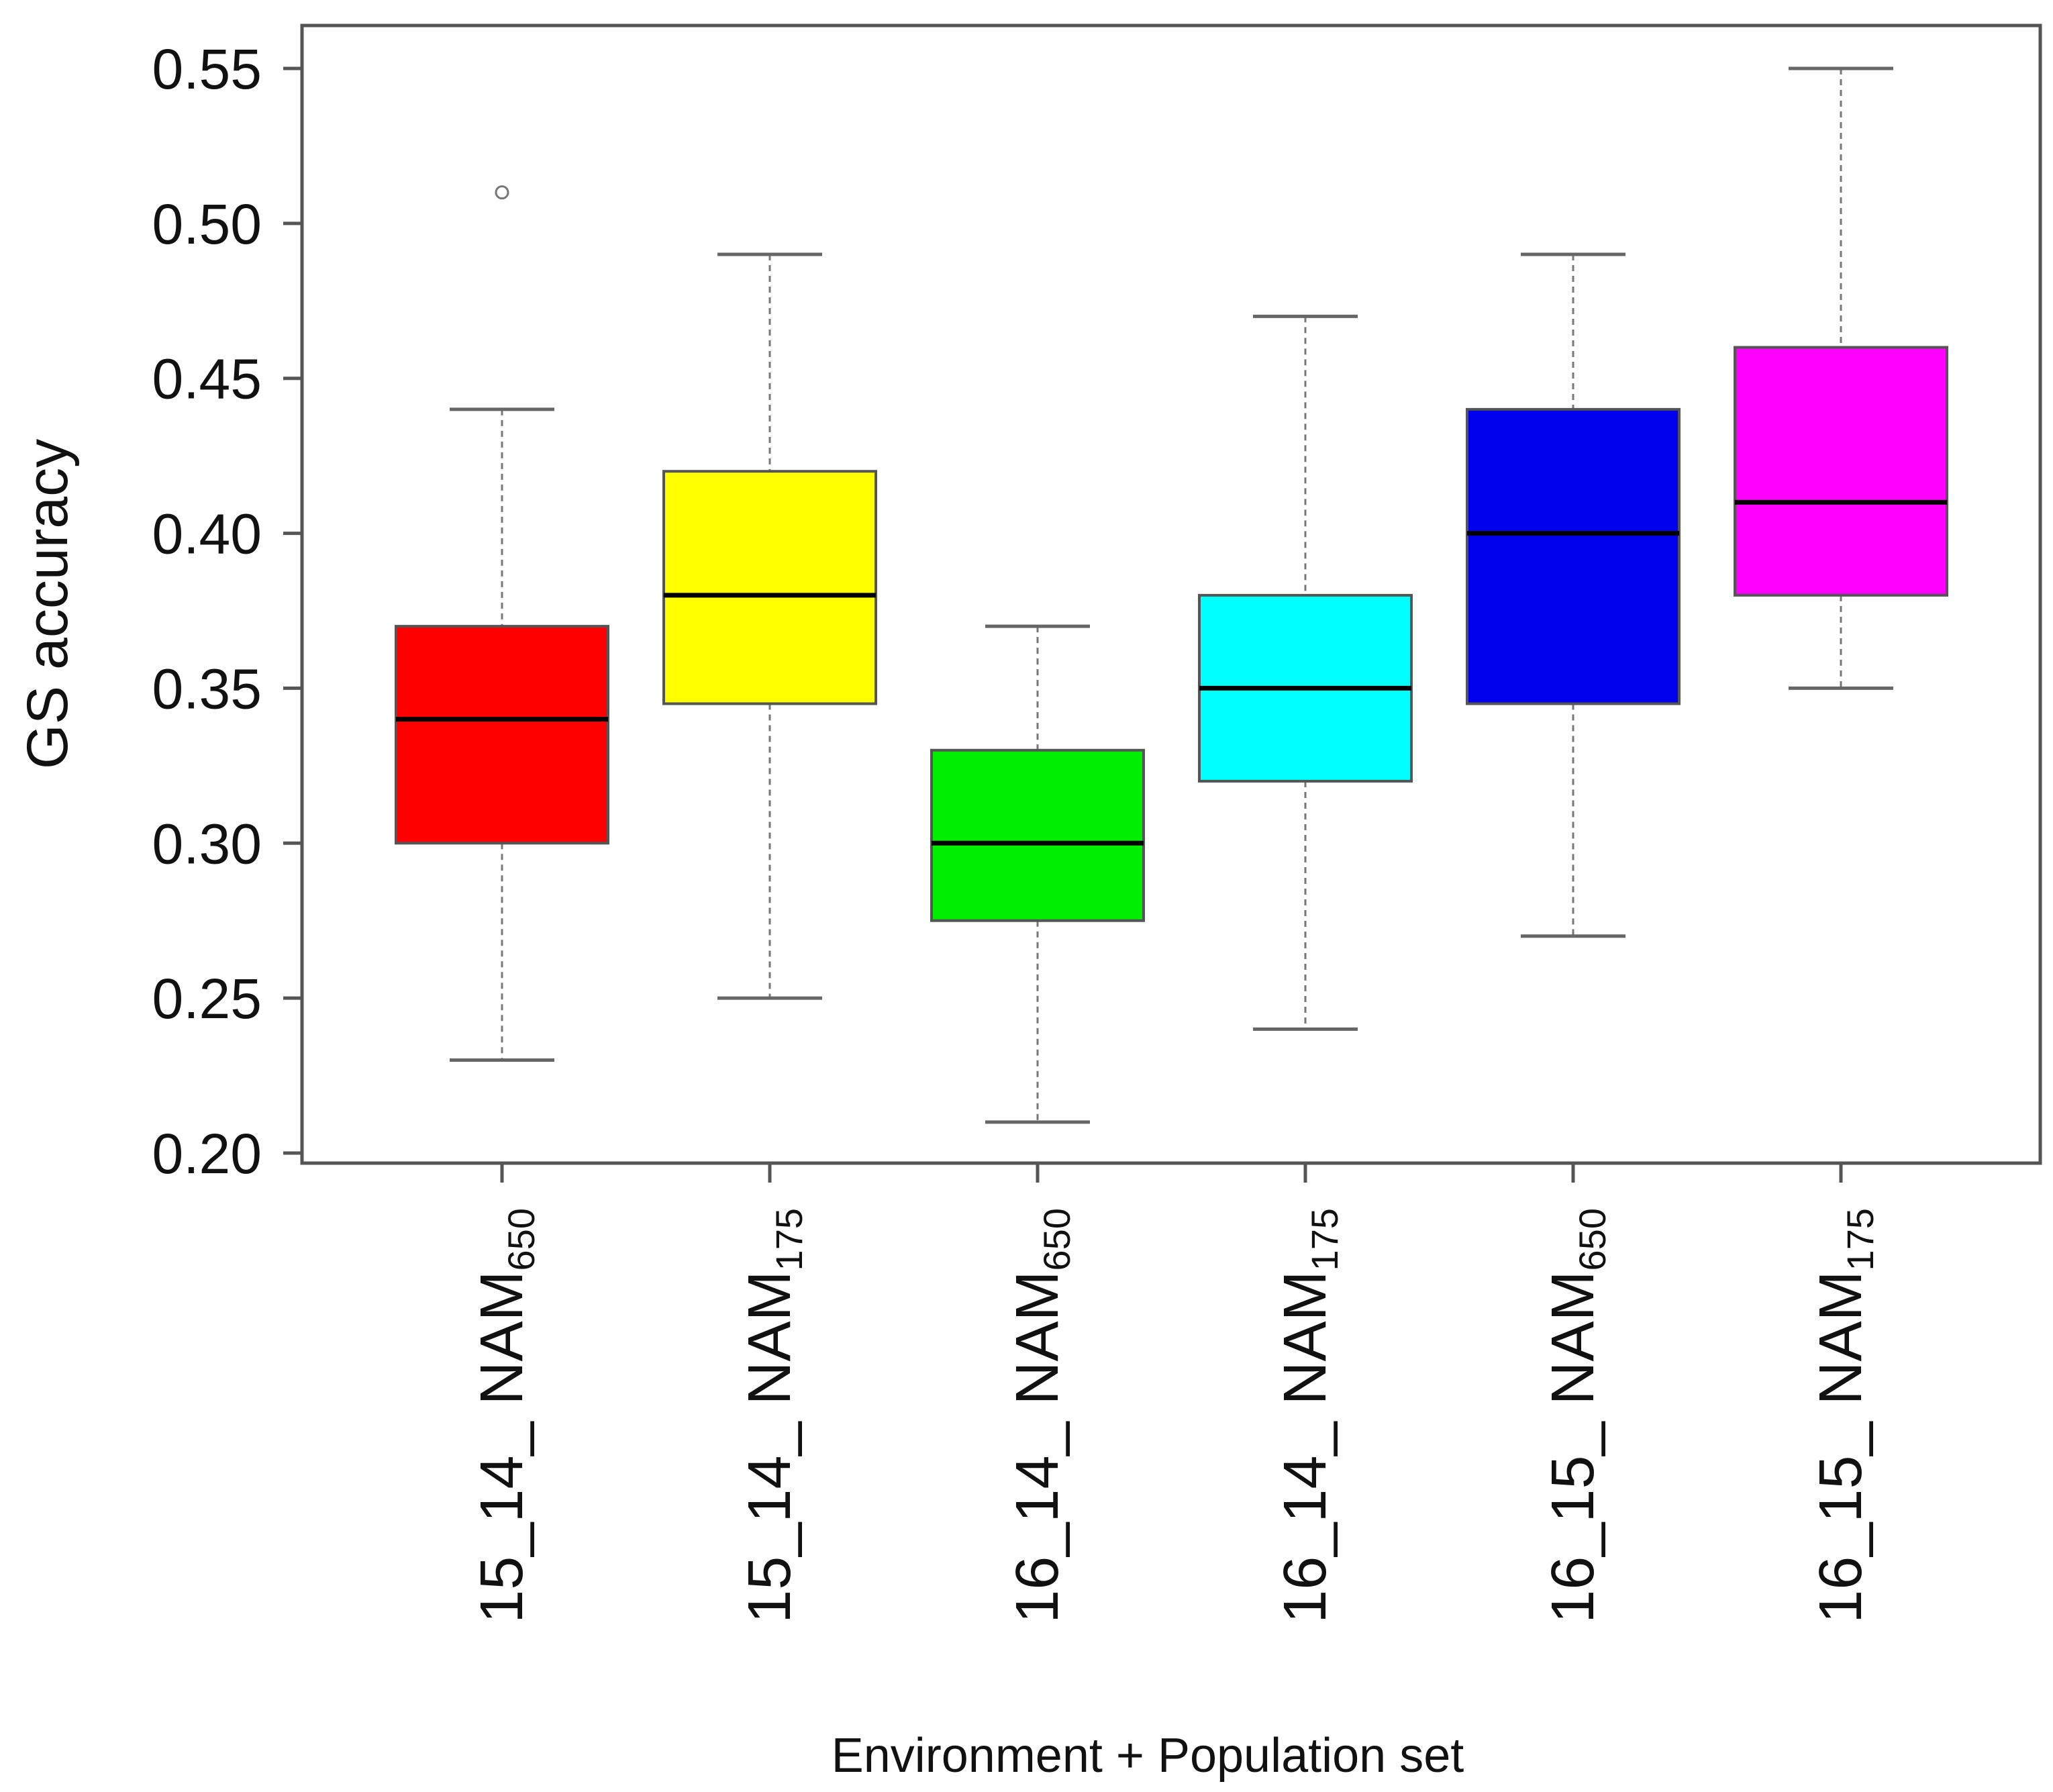 The height and width of the screenshot is (1792, 2053). What do you see at coordinates (207, 225) in the screenshot?
I see `y-tick-label: 0.50` at bounding box center [207, 225].